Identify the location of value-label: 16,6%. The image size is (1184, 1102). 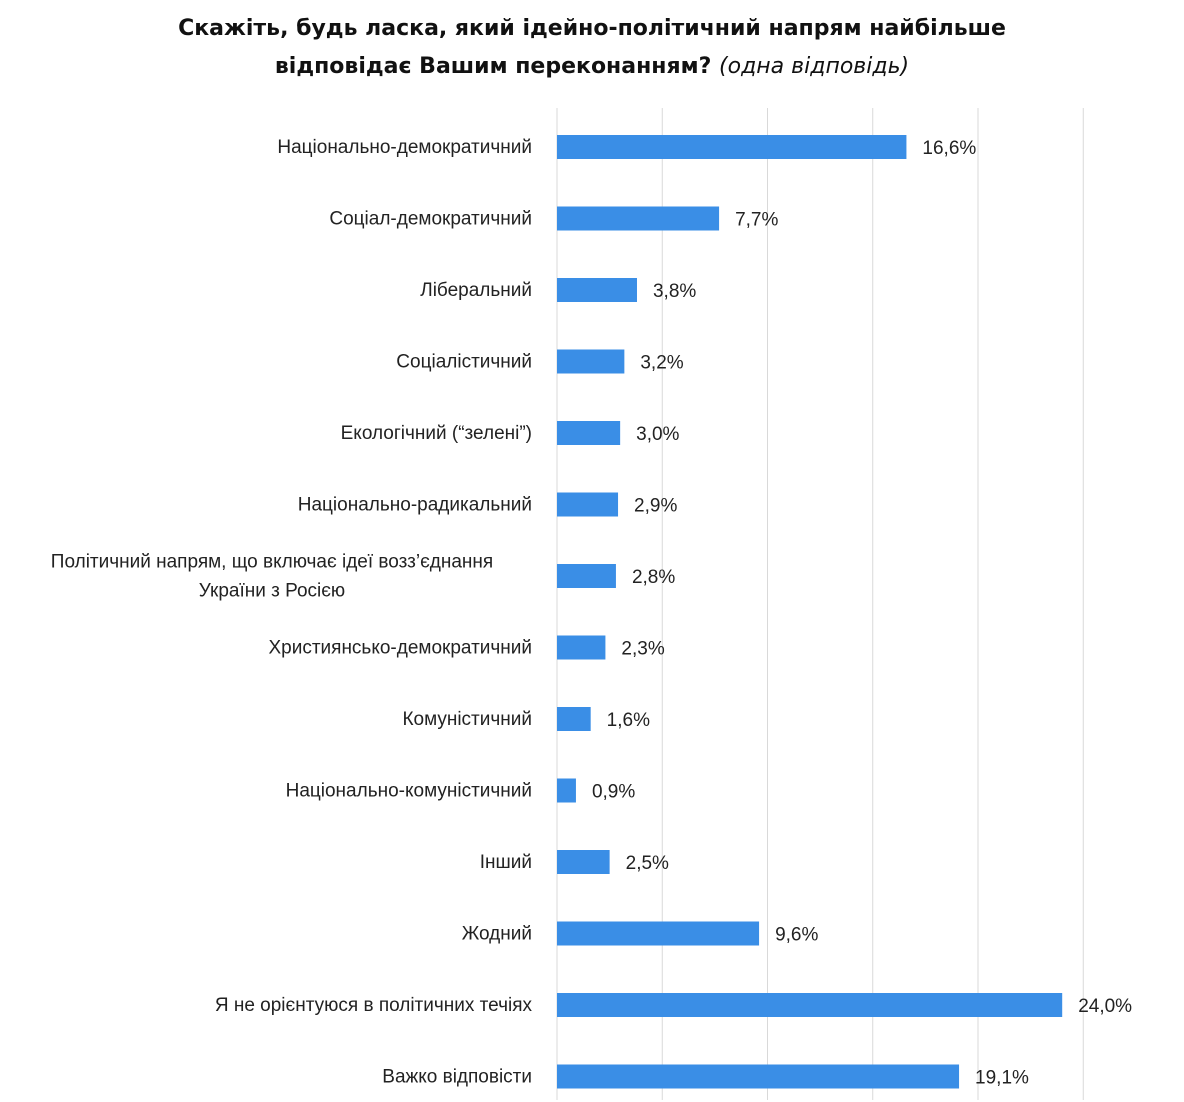
(949, 148).